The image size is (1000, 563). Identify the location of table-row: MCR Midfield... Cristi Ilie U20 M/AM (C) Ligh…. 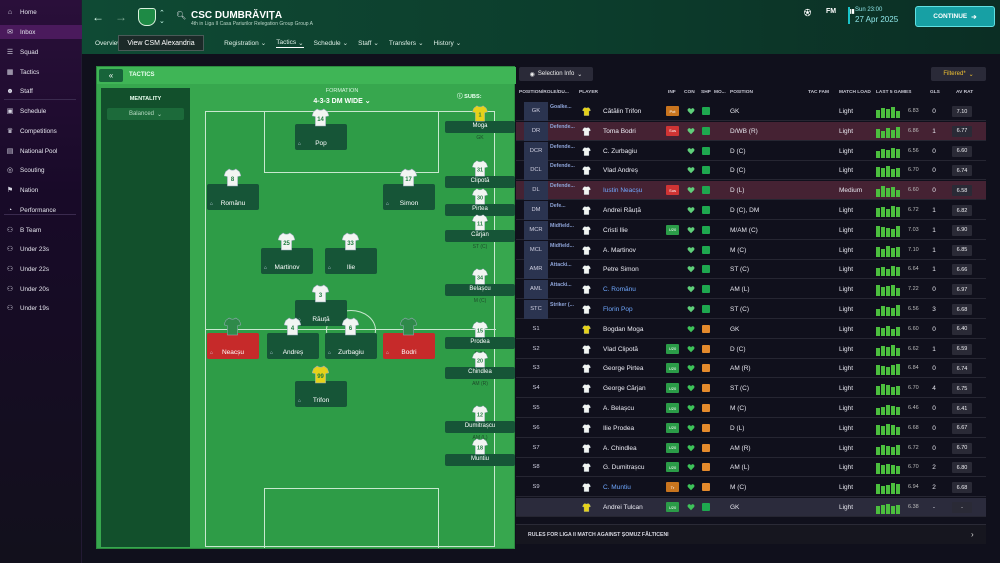
(751, 230).